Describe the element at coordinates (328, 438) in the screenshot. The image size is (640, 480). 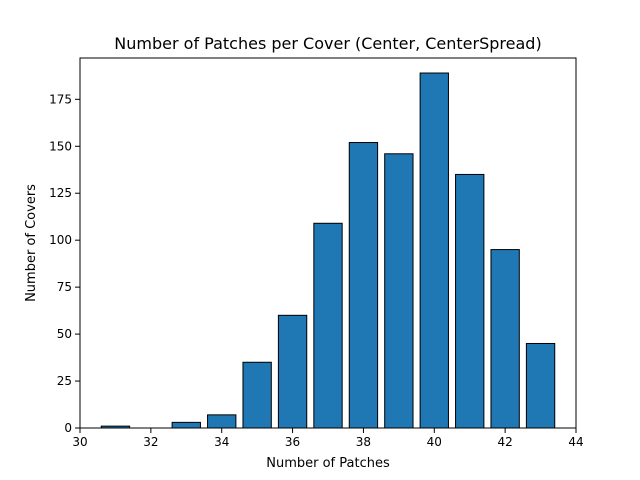
I see `x-axis-ticks: 30 32 34 36 38 40 42 44` at that location.